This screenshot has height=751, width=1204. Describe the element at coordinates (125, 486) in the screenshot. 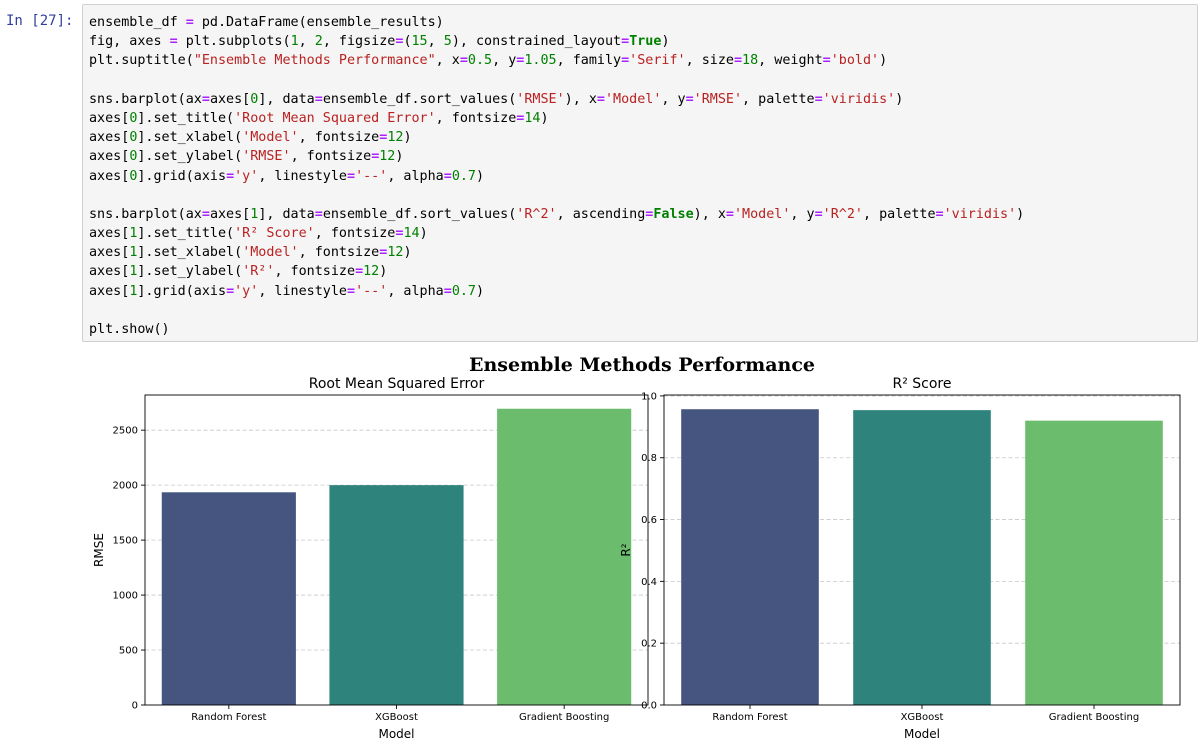

I see `y-tick-label: 2000` at that location.